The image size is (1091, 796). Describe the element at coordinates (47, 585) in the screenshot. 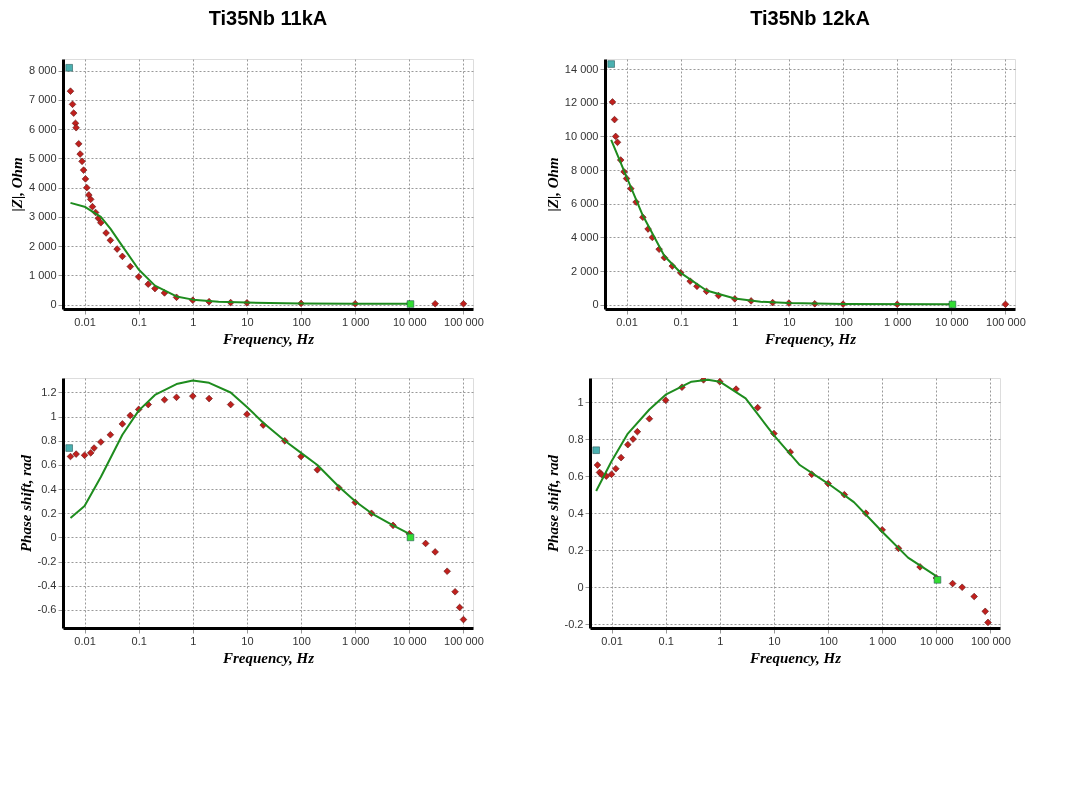

I see `y-tick-label: -0.4` at that location.